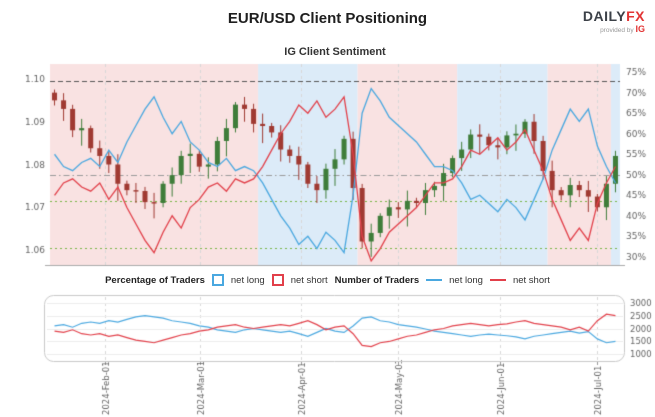 Image resolution: width=655 pixels, height=417 pixels. Describe the element at coordinates (531, 280) in the screenshot. I see `legend-net-short-count-label: net short` at that location.